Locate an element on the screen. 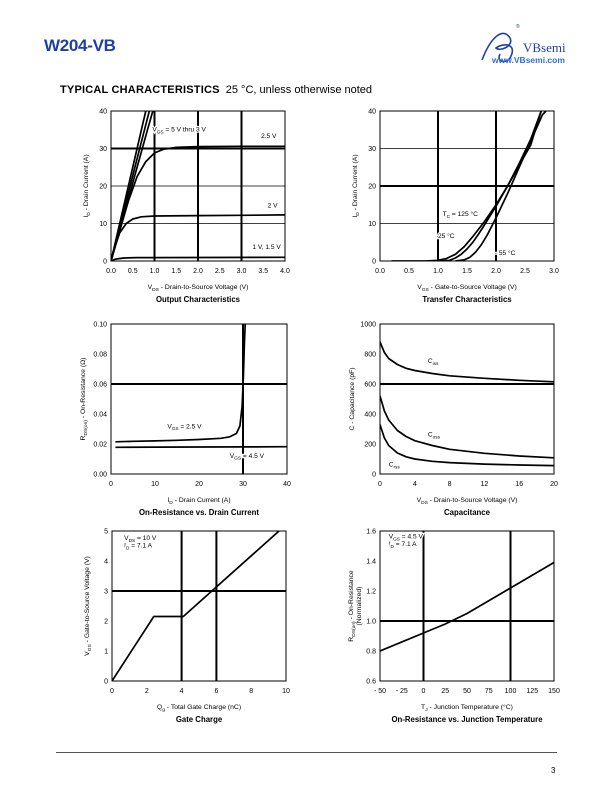 The image size is (612, 792). y-tick-label: 30 is located at coordinates (103, 149).